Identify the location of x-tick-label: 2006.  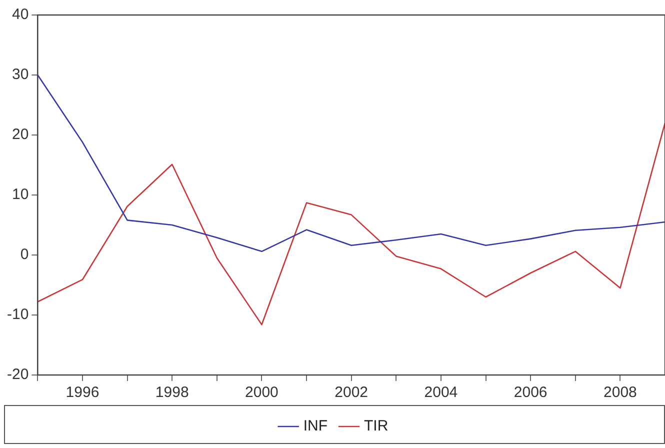
(531, 393).